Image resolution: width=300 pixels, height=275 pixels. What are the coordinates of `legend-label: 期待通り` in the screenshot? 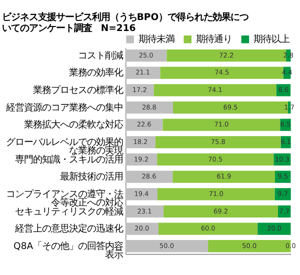 It's located at (214, 40).